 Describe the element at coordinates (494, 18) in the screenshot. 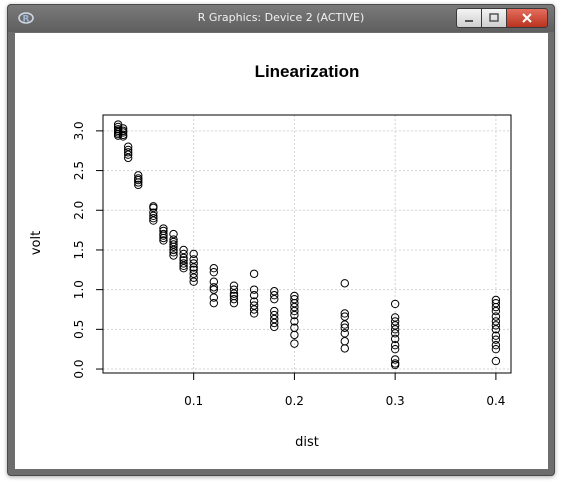

I see `maximize-button` at that location.